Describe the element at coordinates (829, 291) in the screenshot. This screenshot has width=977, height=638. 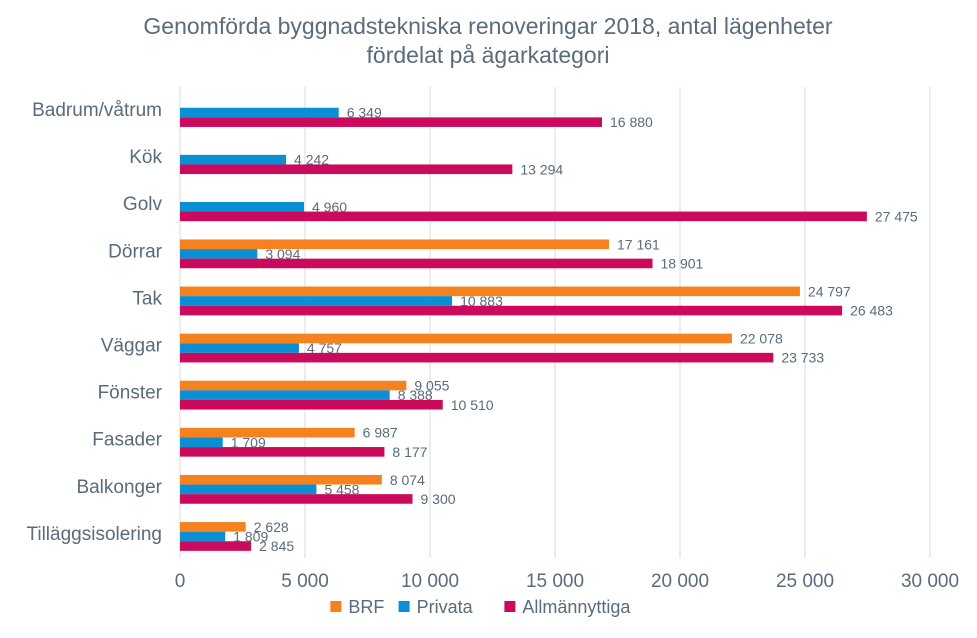
I see `data-label: 24 797` at that location.